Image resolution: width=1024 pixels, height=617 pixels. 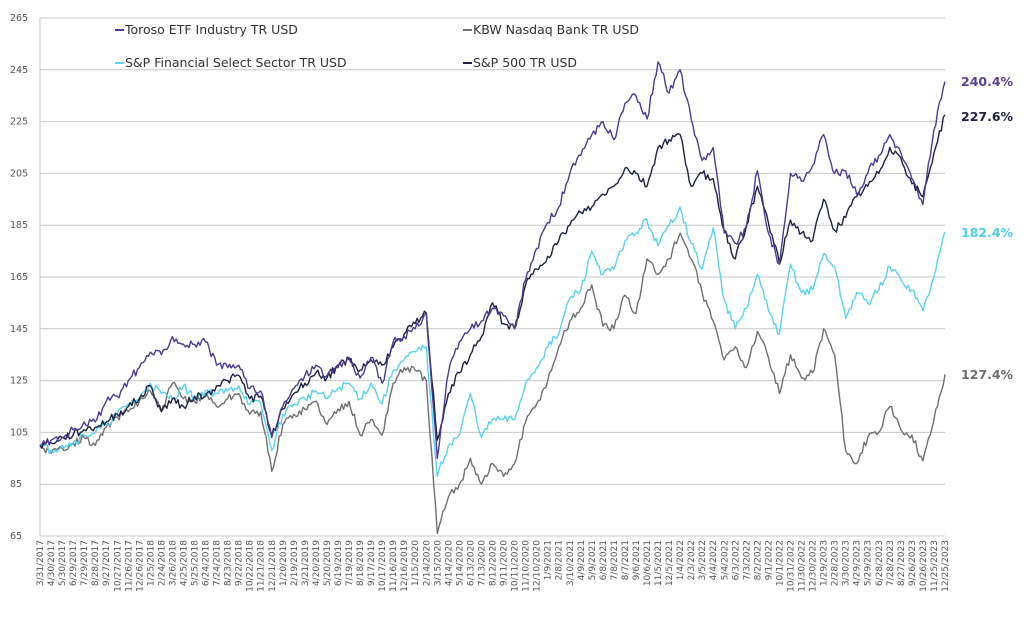 I want to click on x-tick-label: 7/13/2020, so click(x=482, y=563).